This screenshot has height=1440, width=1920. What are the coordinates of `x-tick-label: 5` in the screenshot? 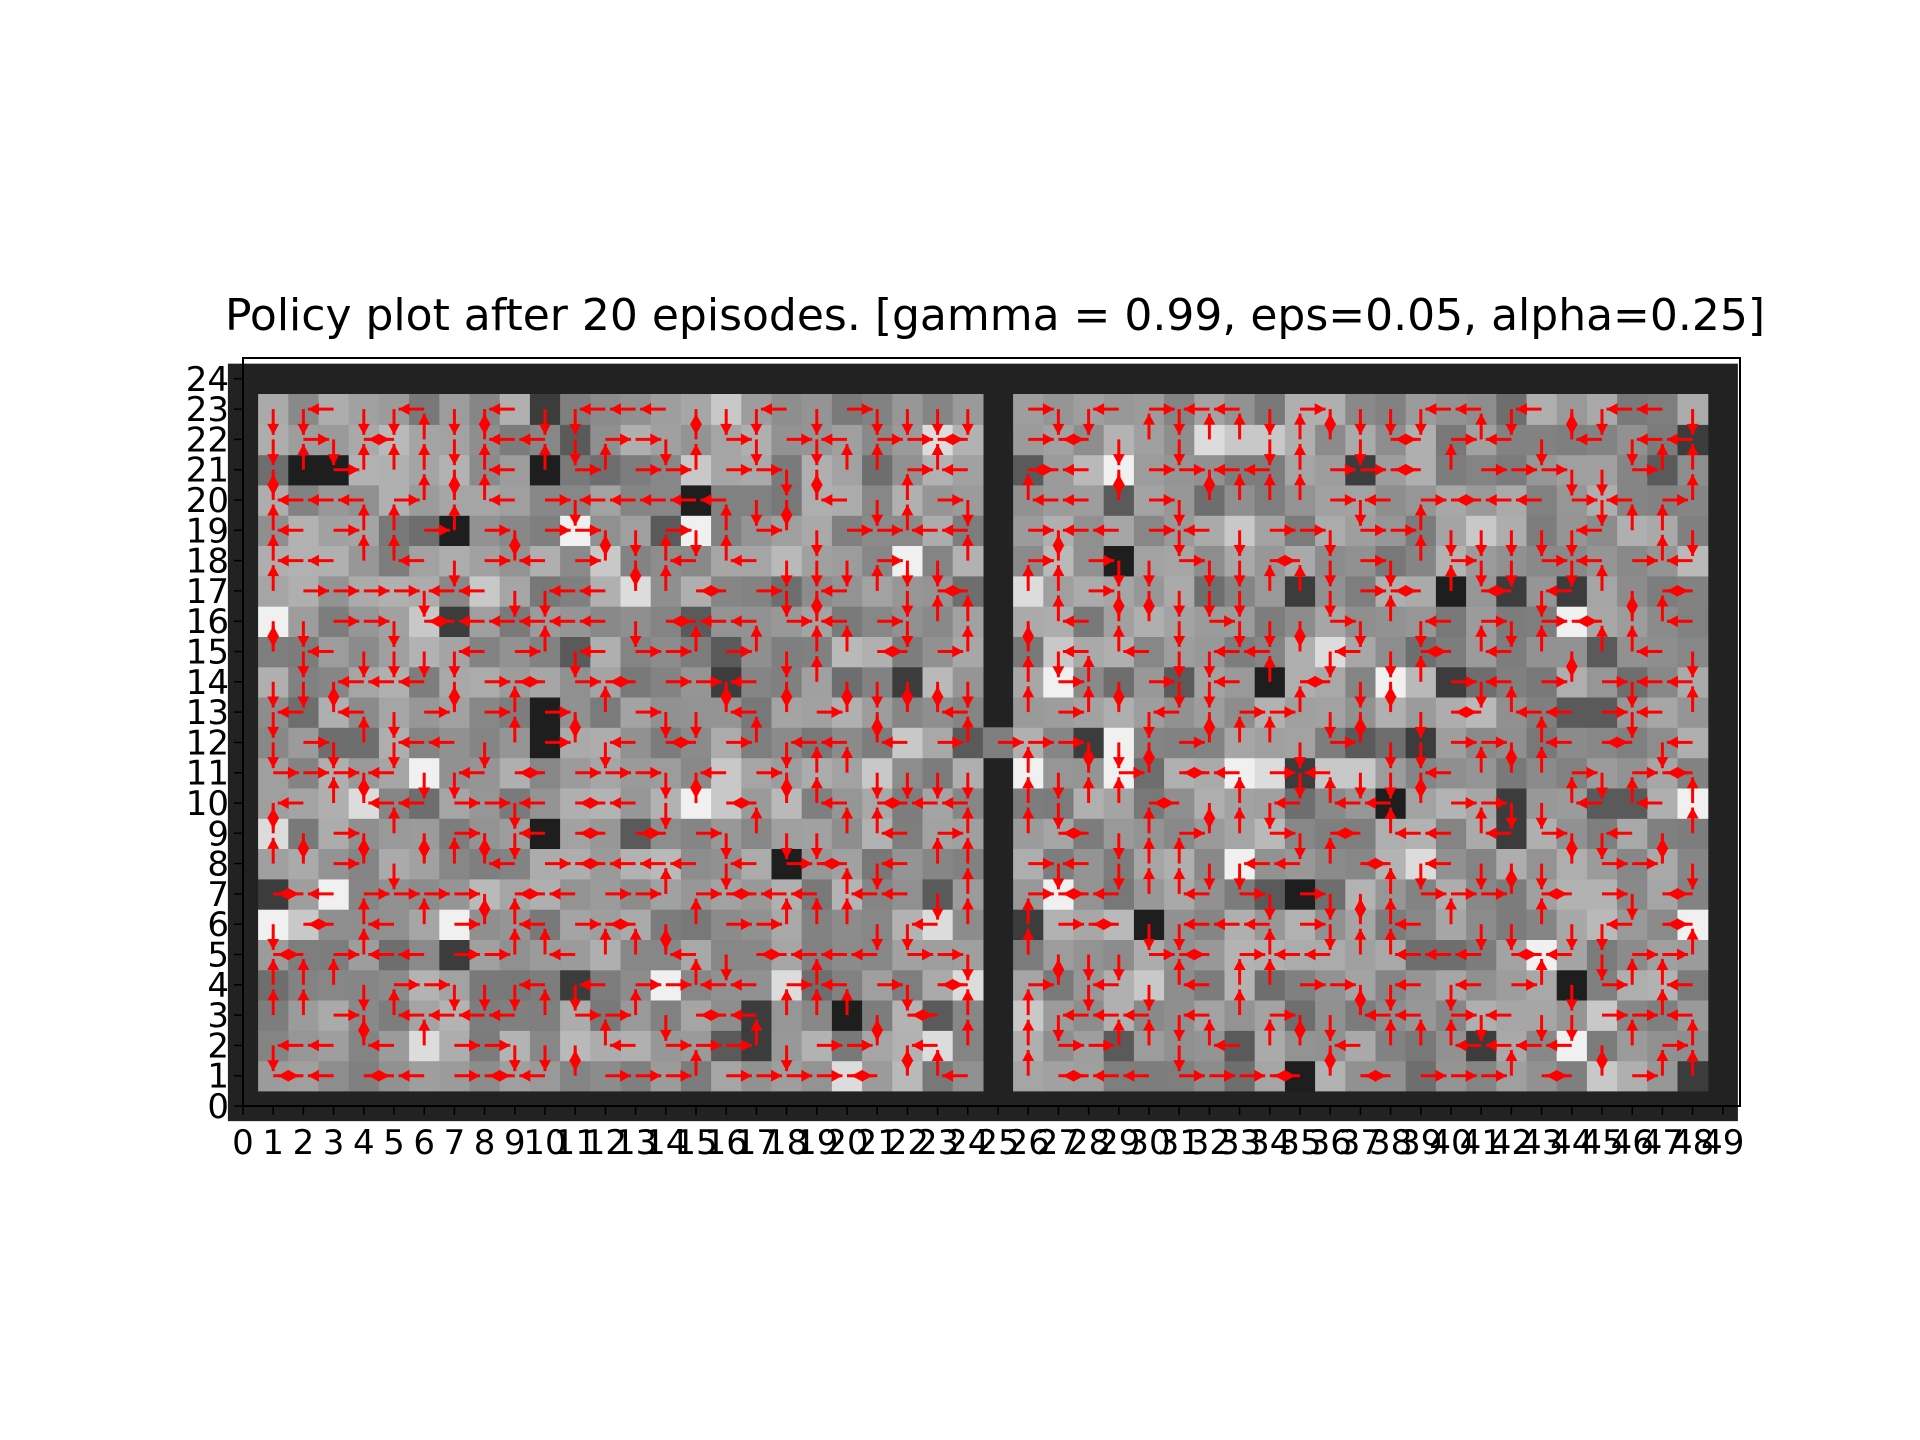 It's located at (394, 1143).